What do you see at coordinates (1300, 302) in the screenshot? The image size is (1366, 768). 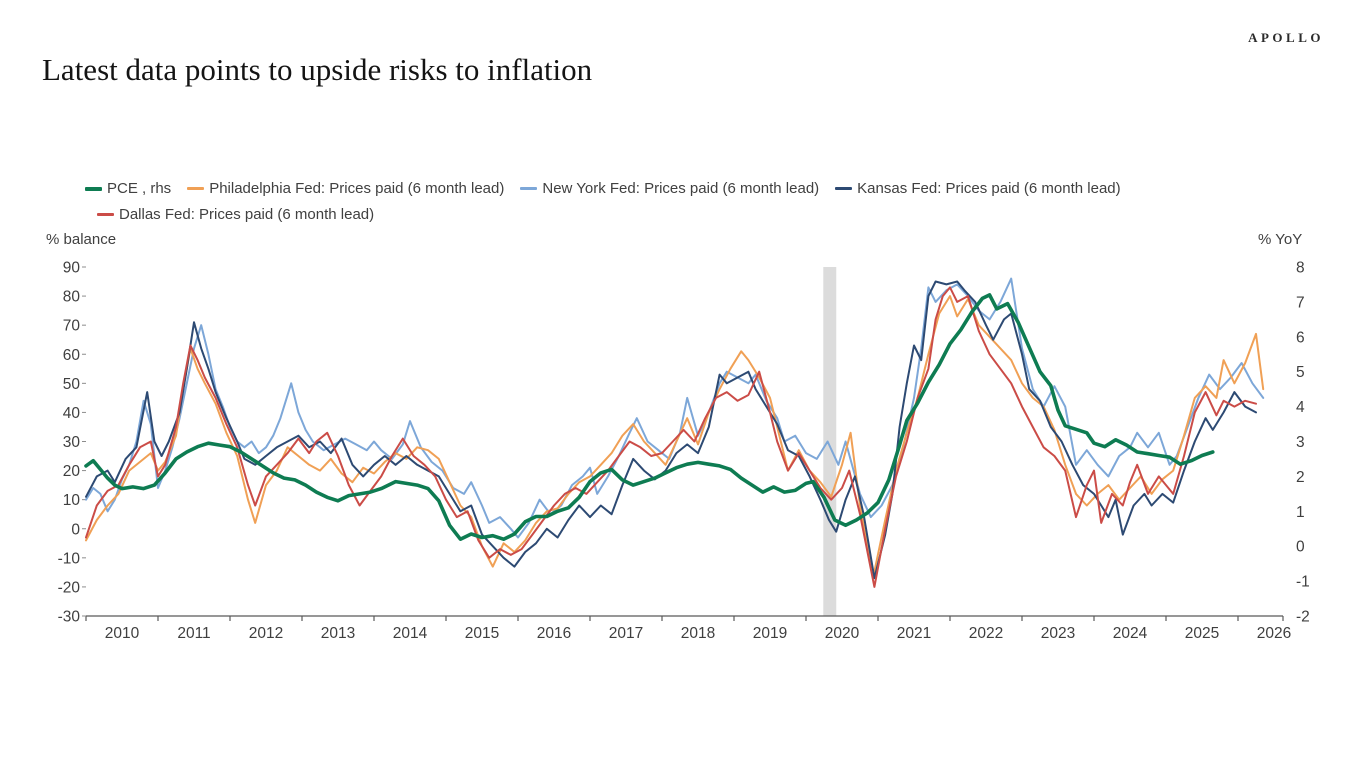 I see `y-right-tick-label: 7` at bounding box center [1300, 302].